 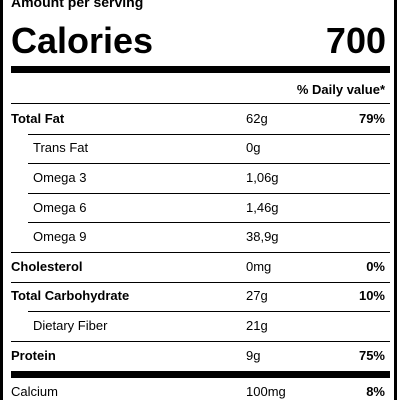 What do you see at coordinates (262, 237) in the screenshot?
I see `row-amount: 38,9g` at bounding box center [262, 237].